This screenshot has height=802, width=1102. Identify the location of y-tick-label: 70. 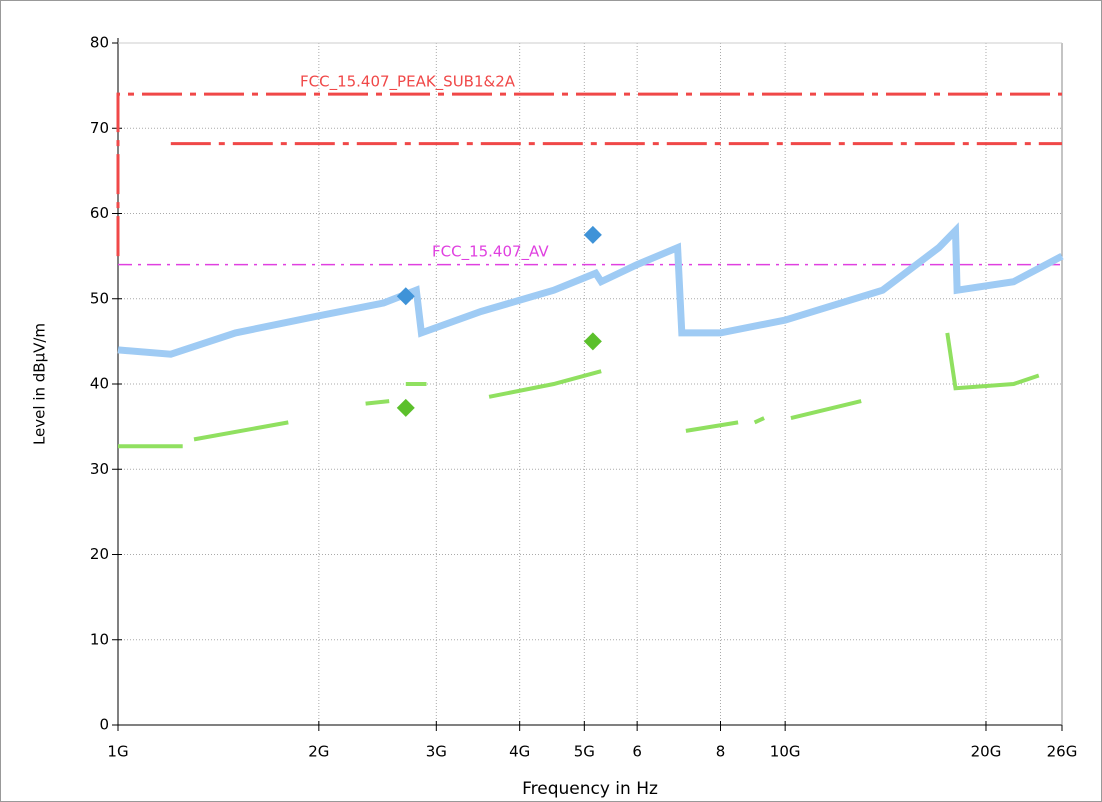
(99, 128).